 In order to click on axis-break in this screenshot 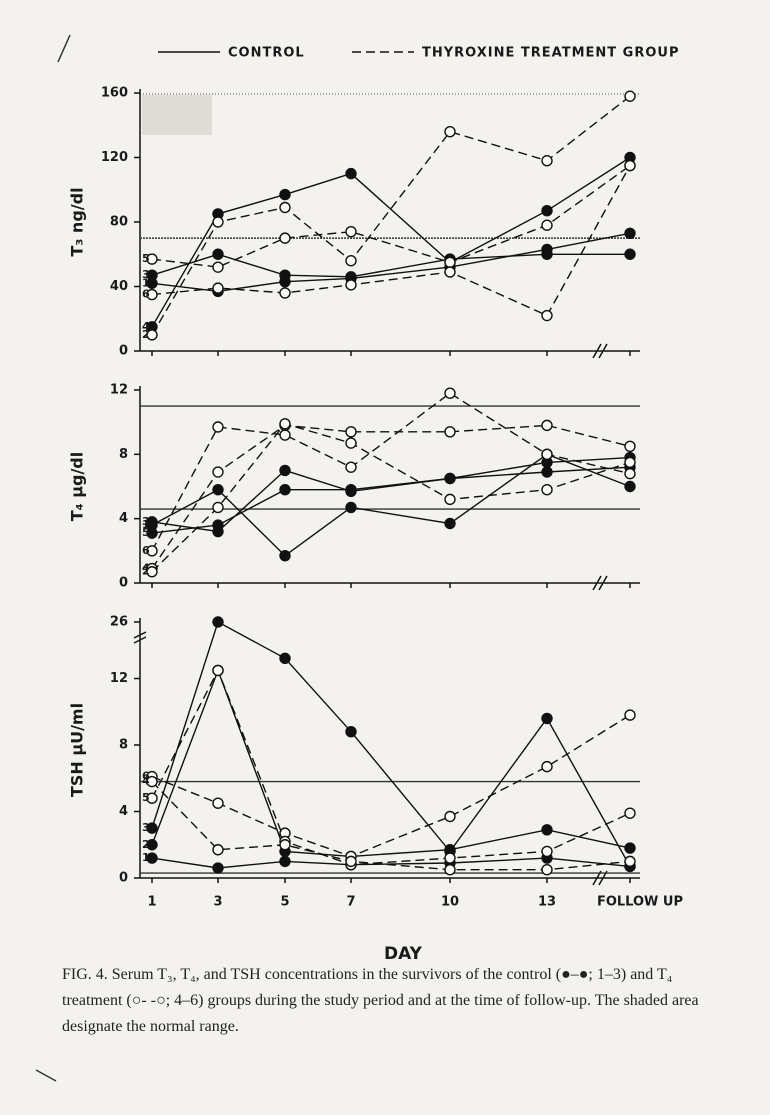, I will do `click(140, 637)`.